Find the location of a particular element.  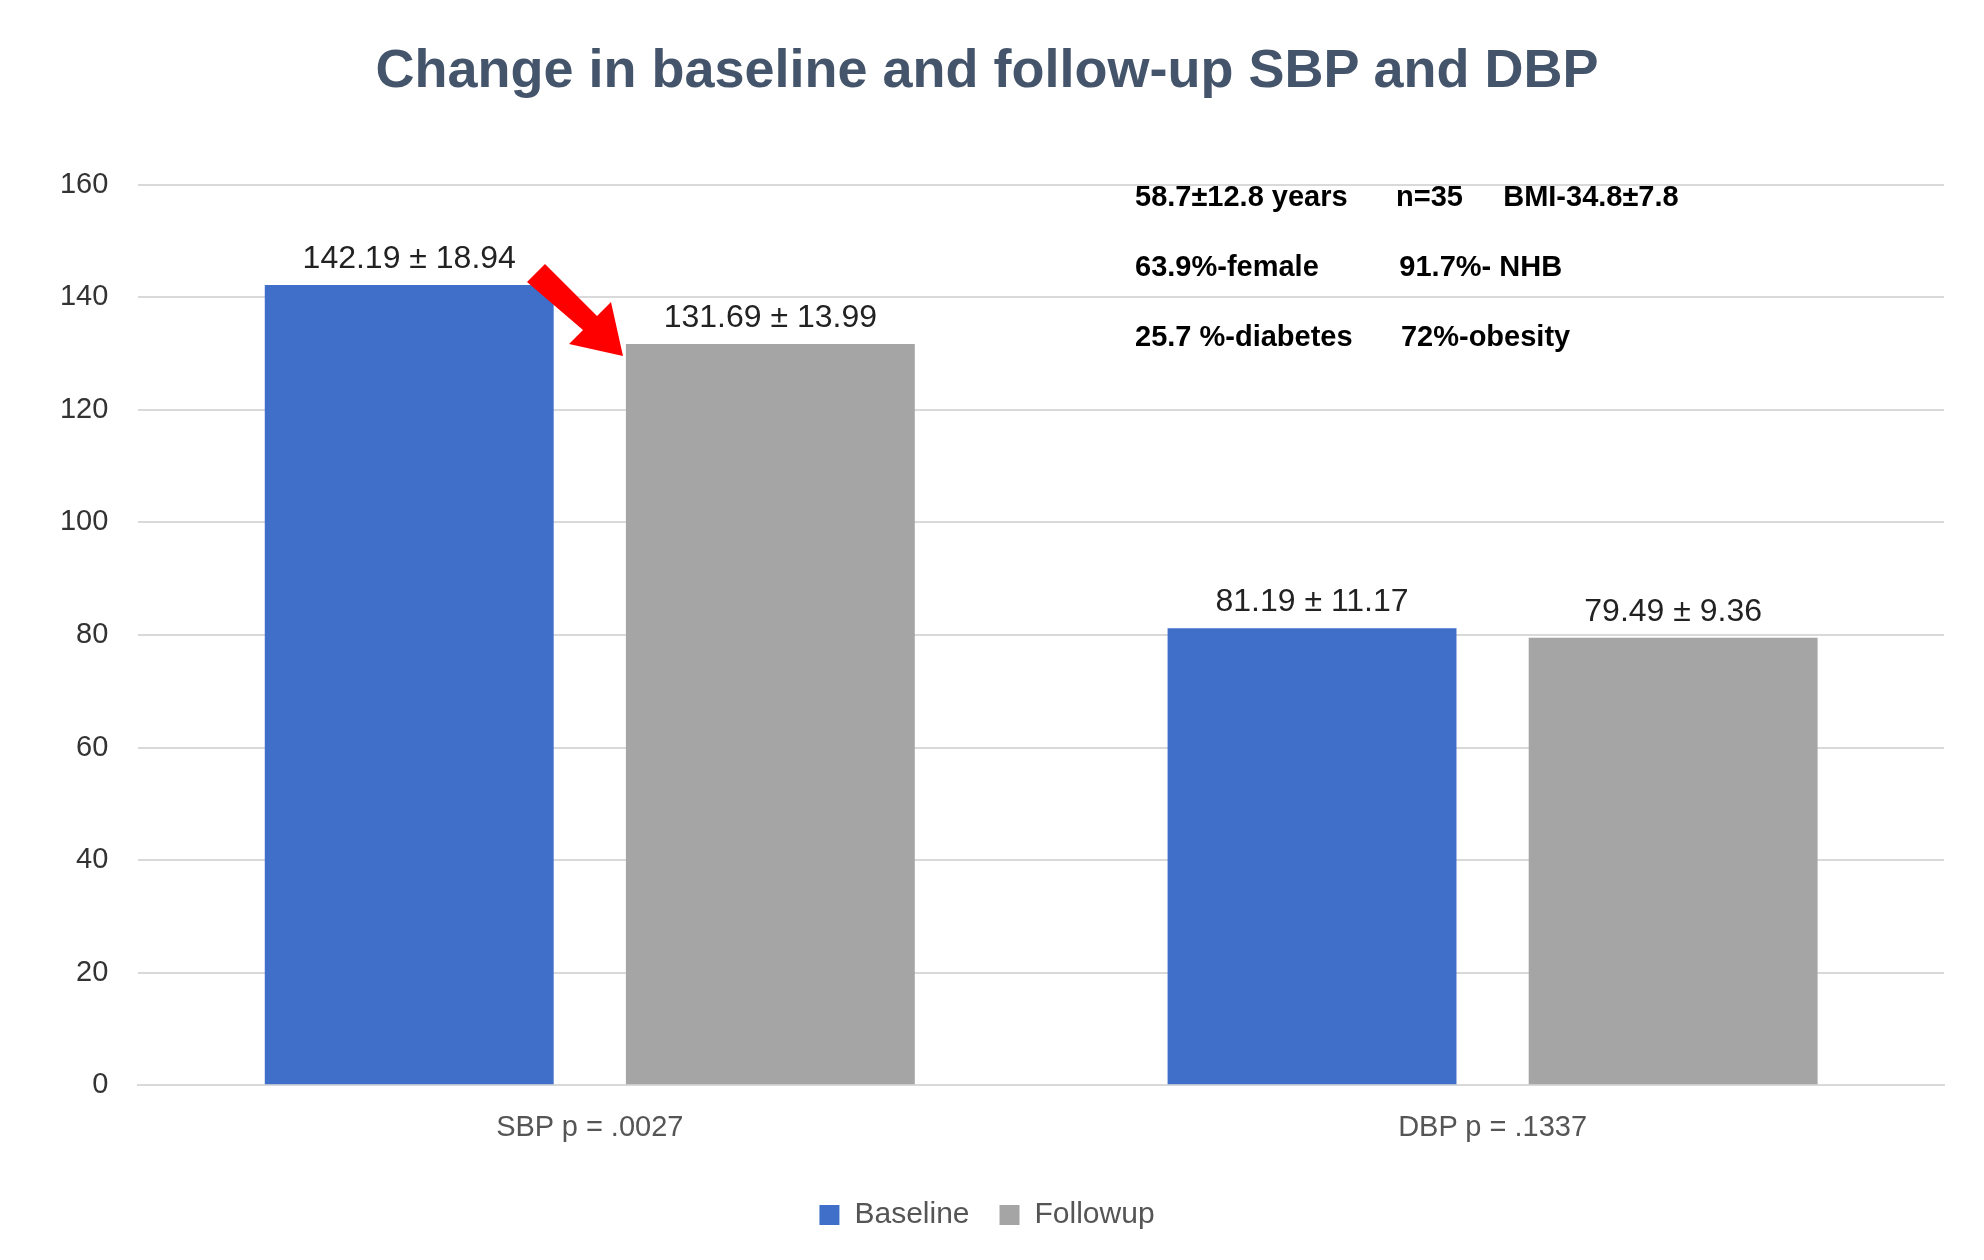

x-tick-label: SBP p = .0027 is located at coordinates (590, 1125).